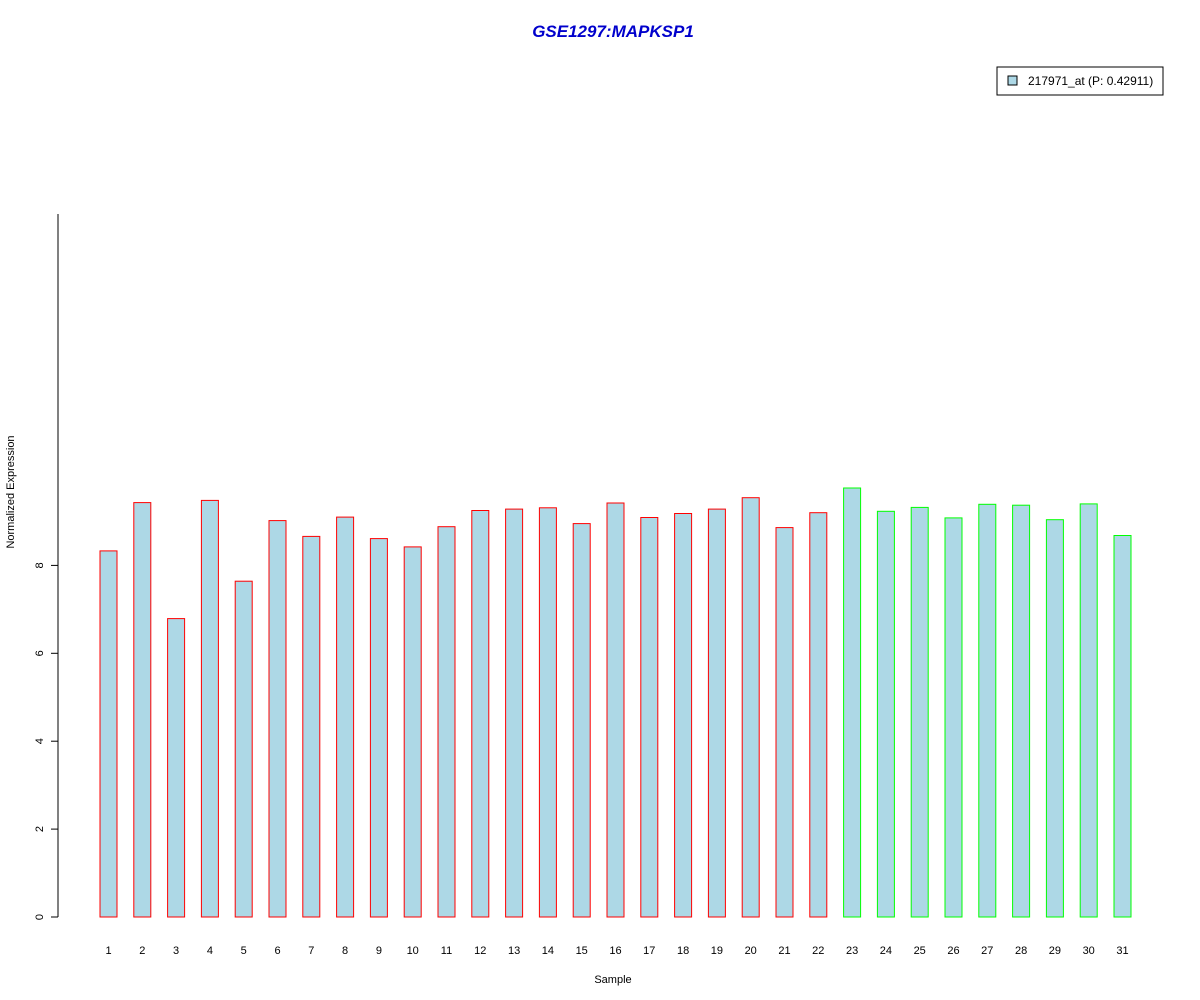 The width and height of the screenshot is (1200, 1000). What do you see at coordinates (379, 951) in the screenshot?
I see `x-tick-label: 9` at bounding box center [379, 951].